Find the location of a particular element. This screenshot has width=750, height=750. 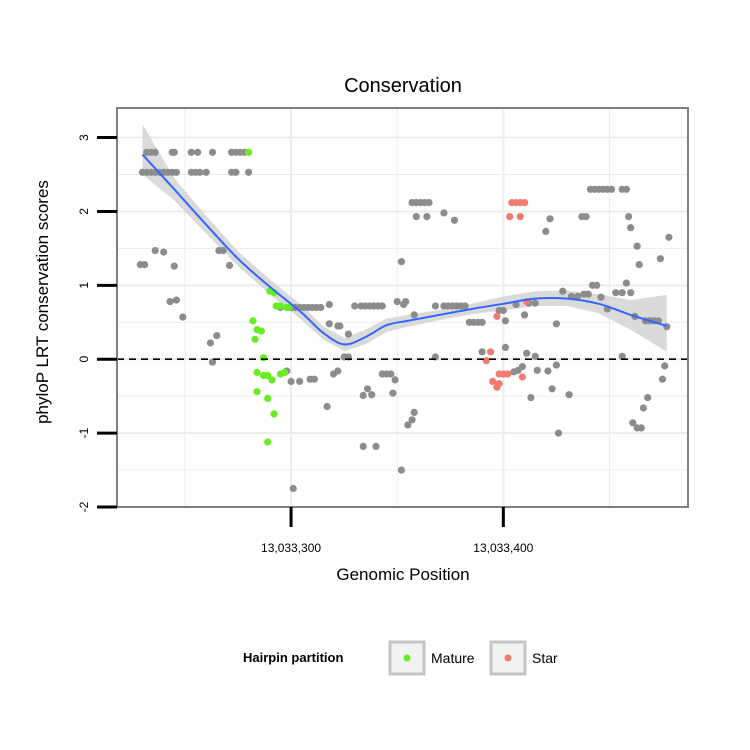

y-tick-label: 3 is located at coordinates (84, 137).